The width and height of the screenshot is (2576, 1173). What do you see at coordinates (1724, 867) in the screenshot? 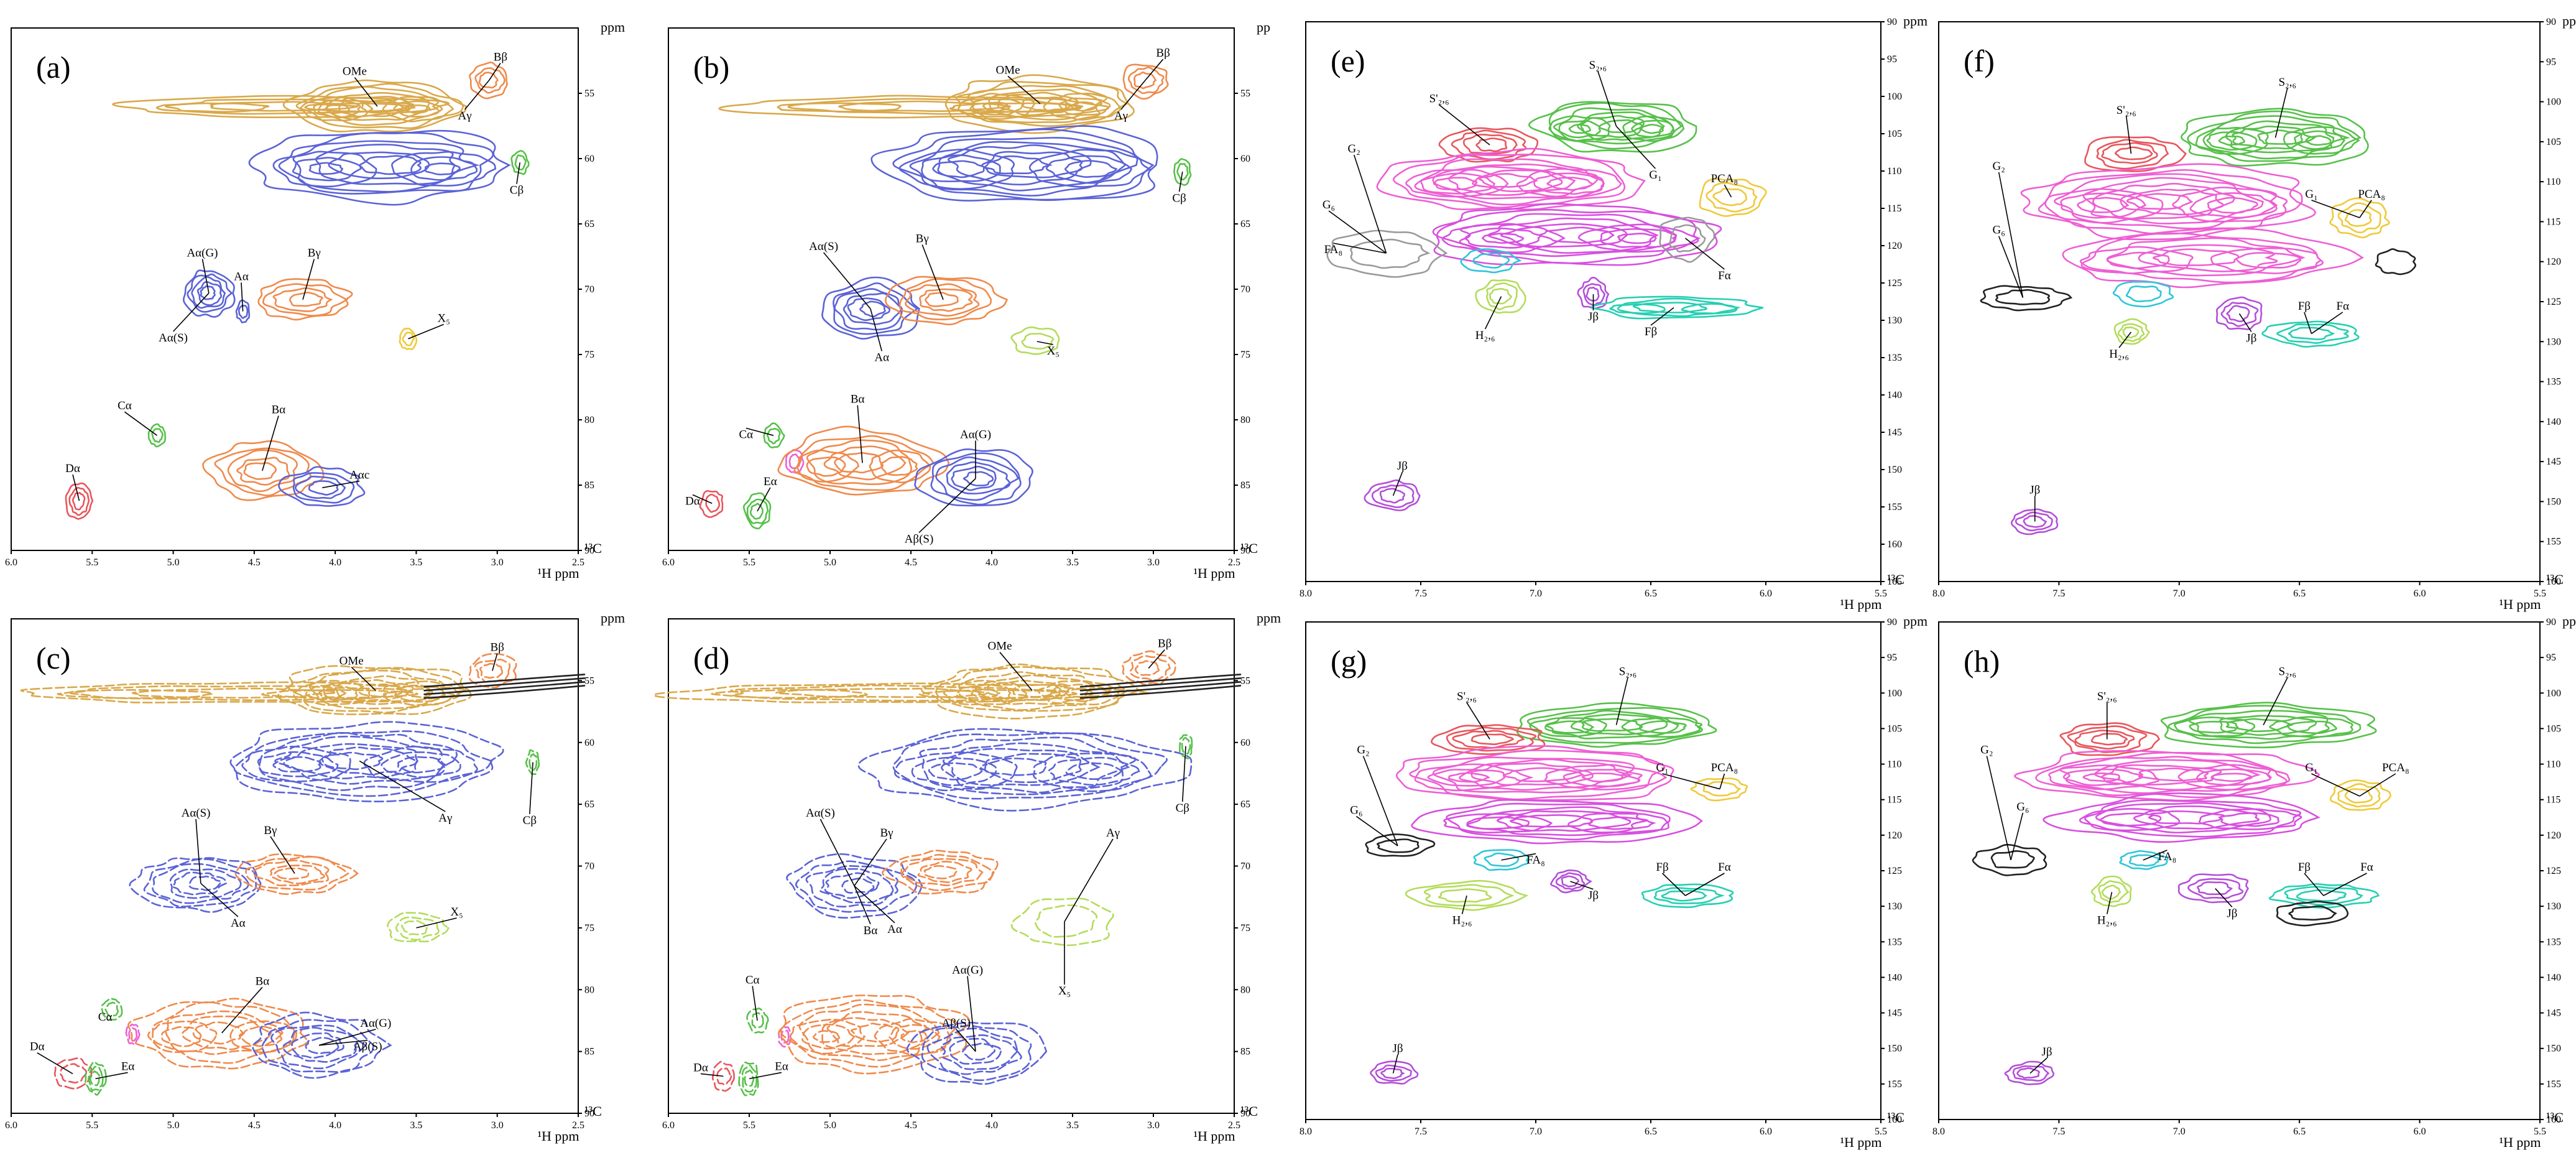
I see `peak-label: Fα` at bounding box center [1724, 867].